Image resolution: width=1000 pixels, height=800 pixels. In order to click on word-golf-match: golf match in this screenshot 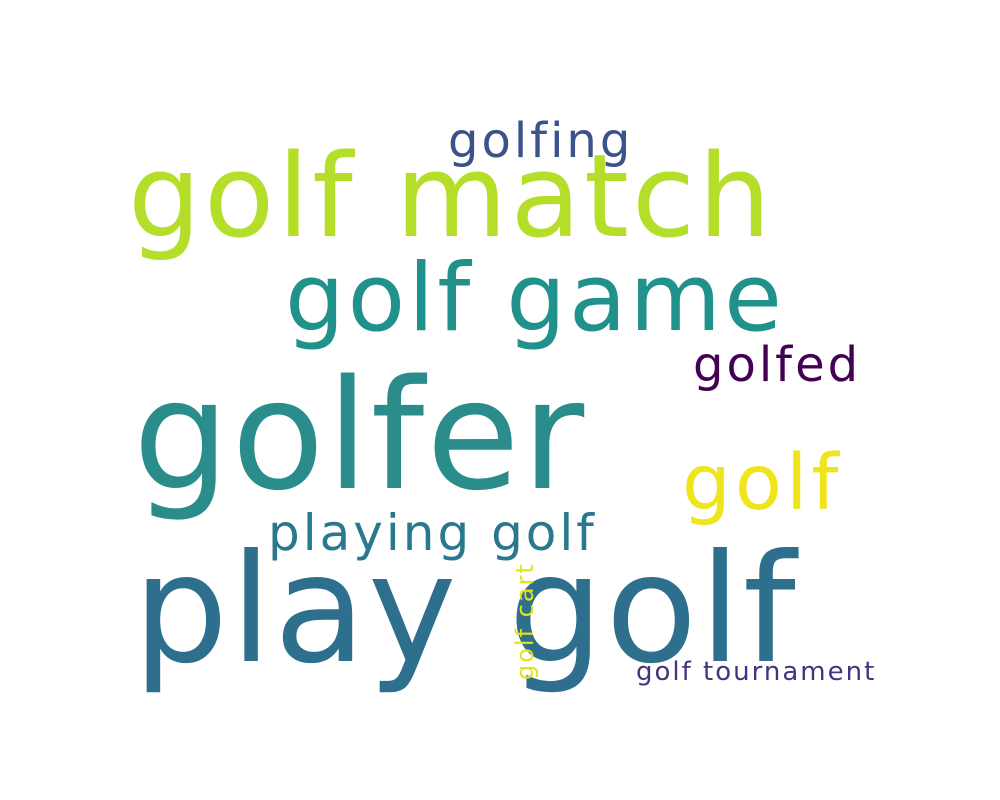, I will do `click(451, 197)`.